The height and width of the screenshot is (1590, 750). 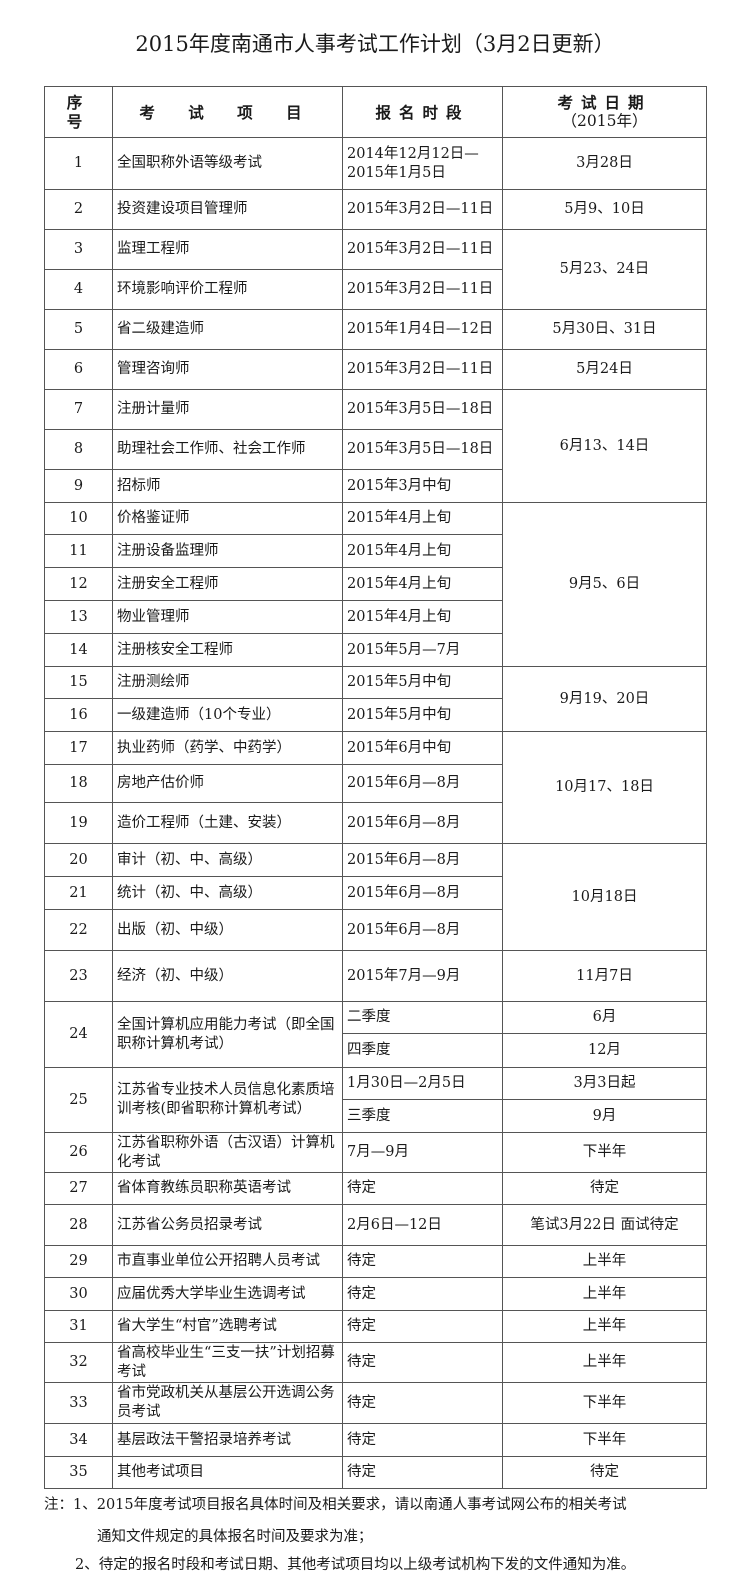 I want to click on table-row: 27 省体育教练员职称英语考试 待定 待定, so click(x=375, y=1188).